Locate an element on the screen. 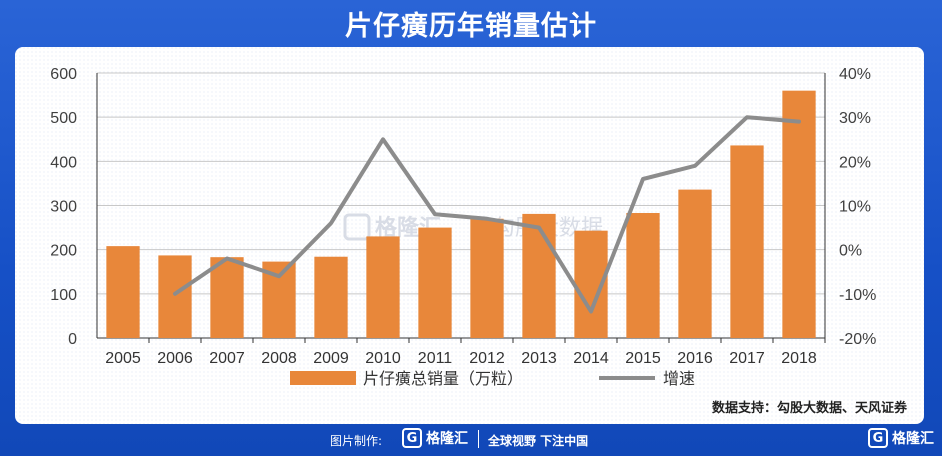 This screenshot has height=456, width=942. y-right-tick-label: -20% is located at coordinates (857, 339).